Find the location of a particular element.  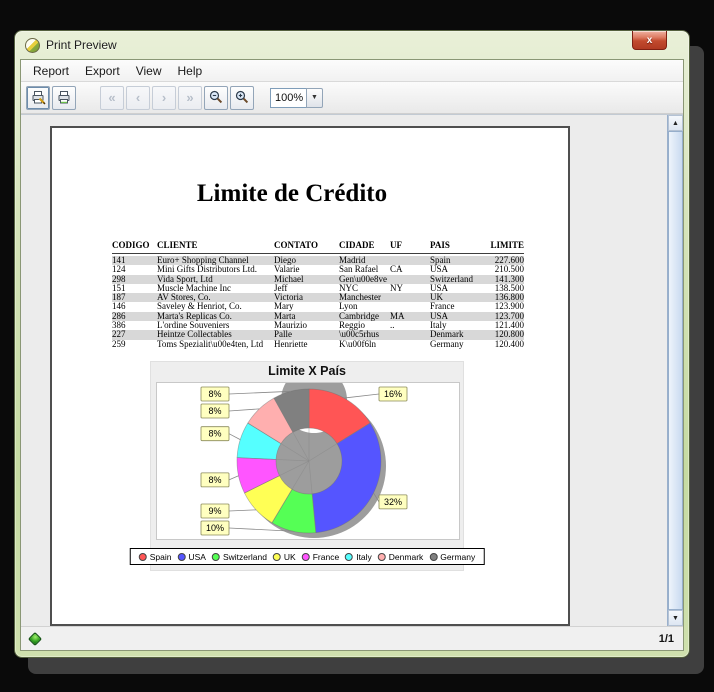

first-page-button: « is located at coordinates (112, 97).